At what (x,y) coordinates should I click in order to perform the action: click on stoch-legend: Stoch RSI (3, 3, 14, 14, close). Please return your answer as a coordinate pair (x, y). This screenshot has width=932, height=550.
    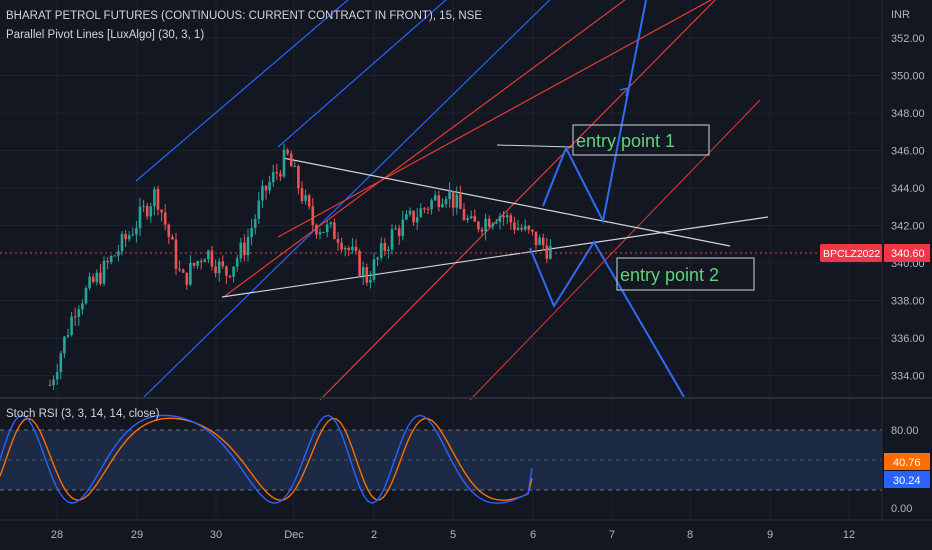
    Looking at the image, I should click on (83, 414).